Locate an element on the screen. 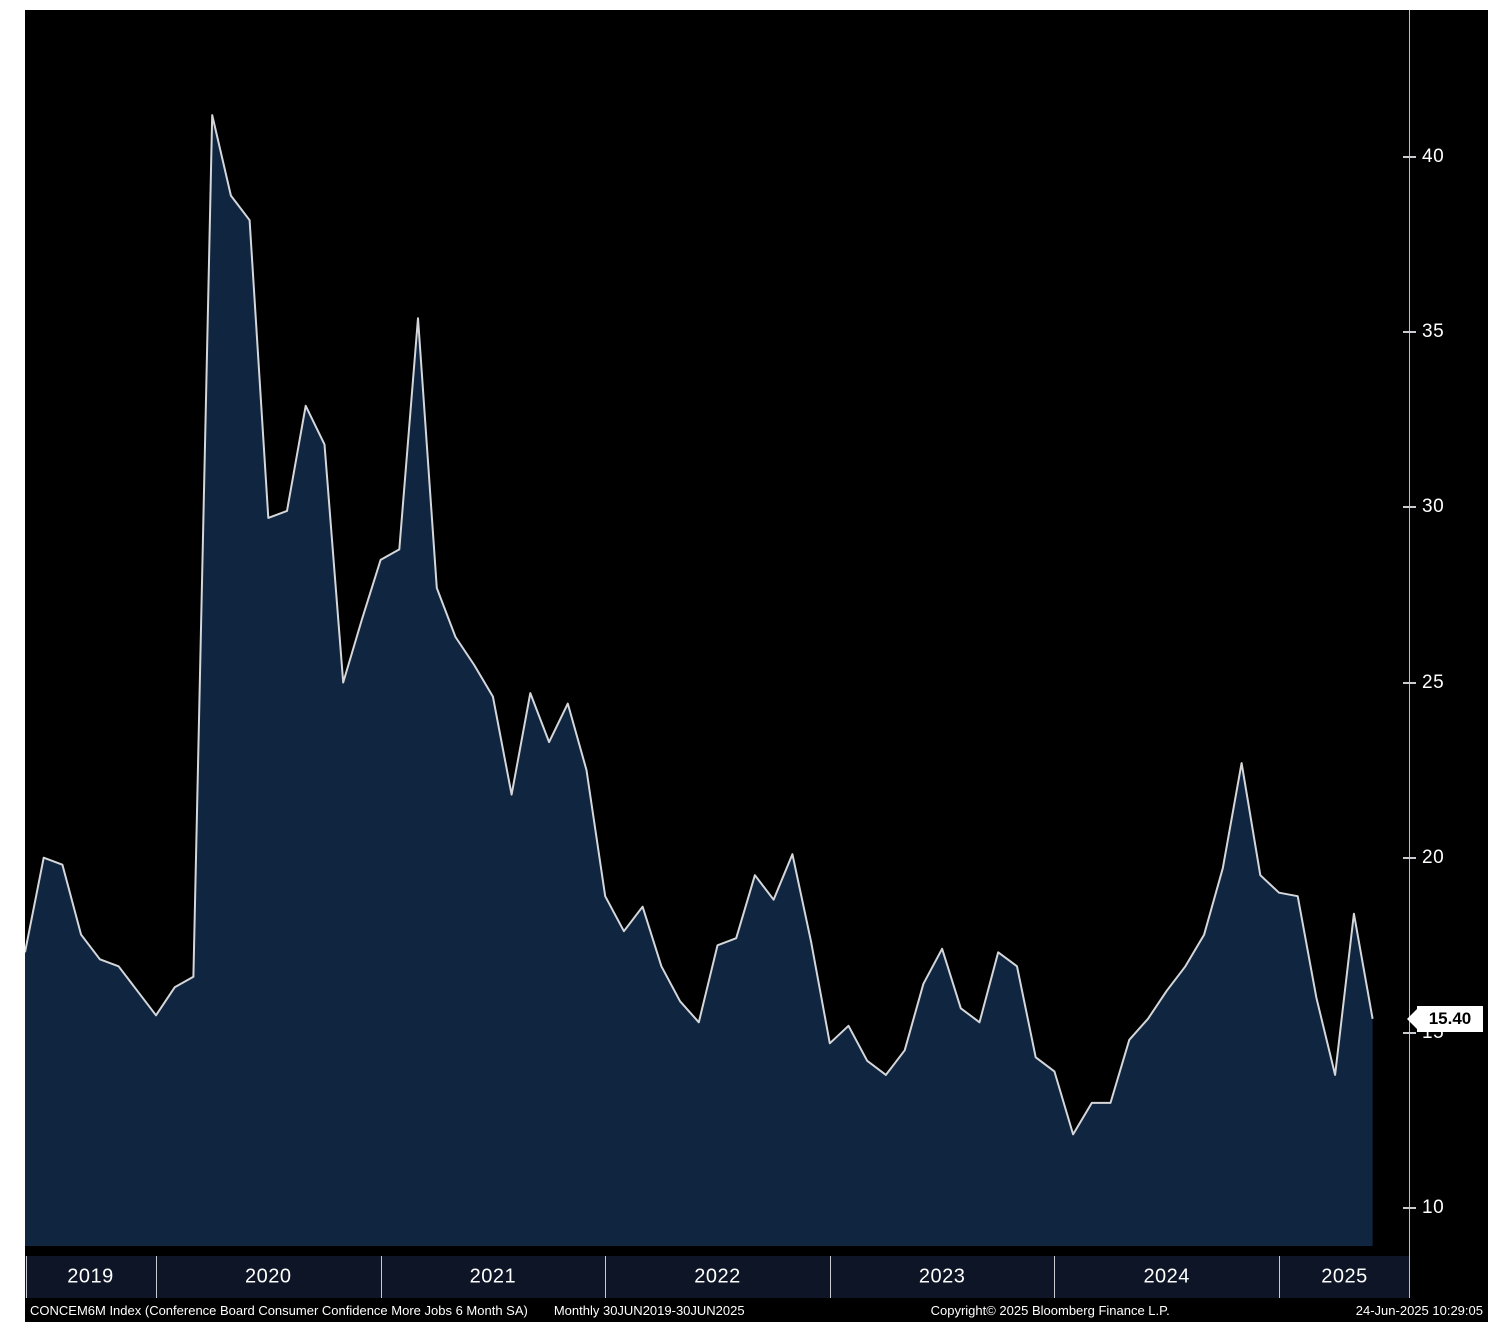 The image size is (1500, 1336). y-axis: 10 15 20 25 30 35 40 is located at coordinates (1445, 630).